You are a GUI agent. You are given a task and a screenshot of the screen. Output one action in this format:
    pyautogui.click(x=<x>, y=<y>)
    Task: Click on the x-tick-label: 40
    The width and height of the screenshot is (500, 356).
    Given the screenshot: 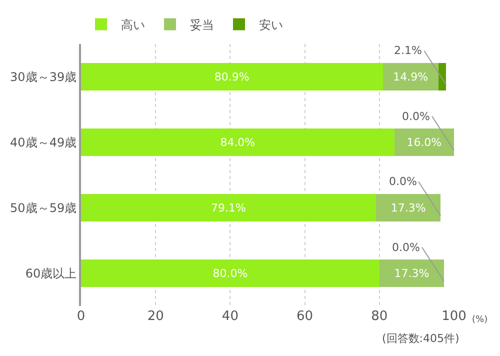 What is the action you would take?
    pyautogui.click(x=230, y=316)
    